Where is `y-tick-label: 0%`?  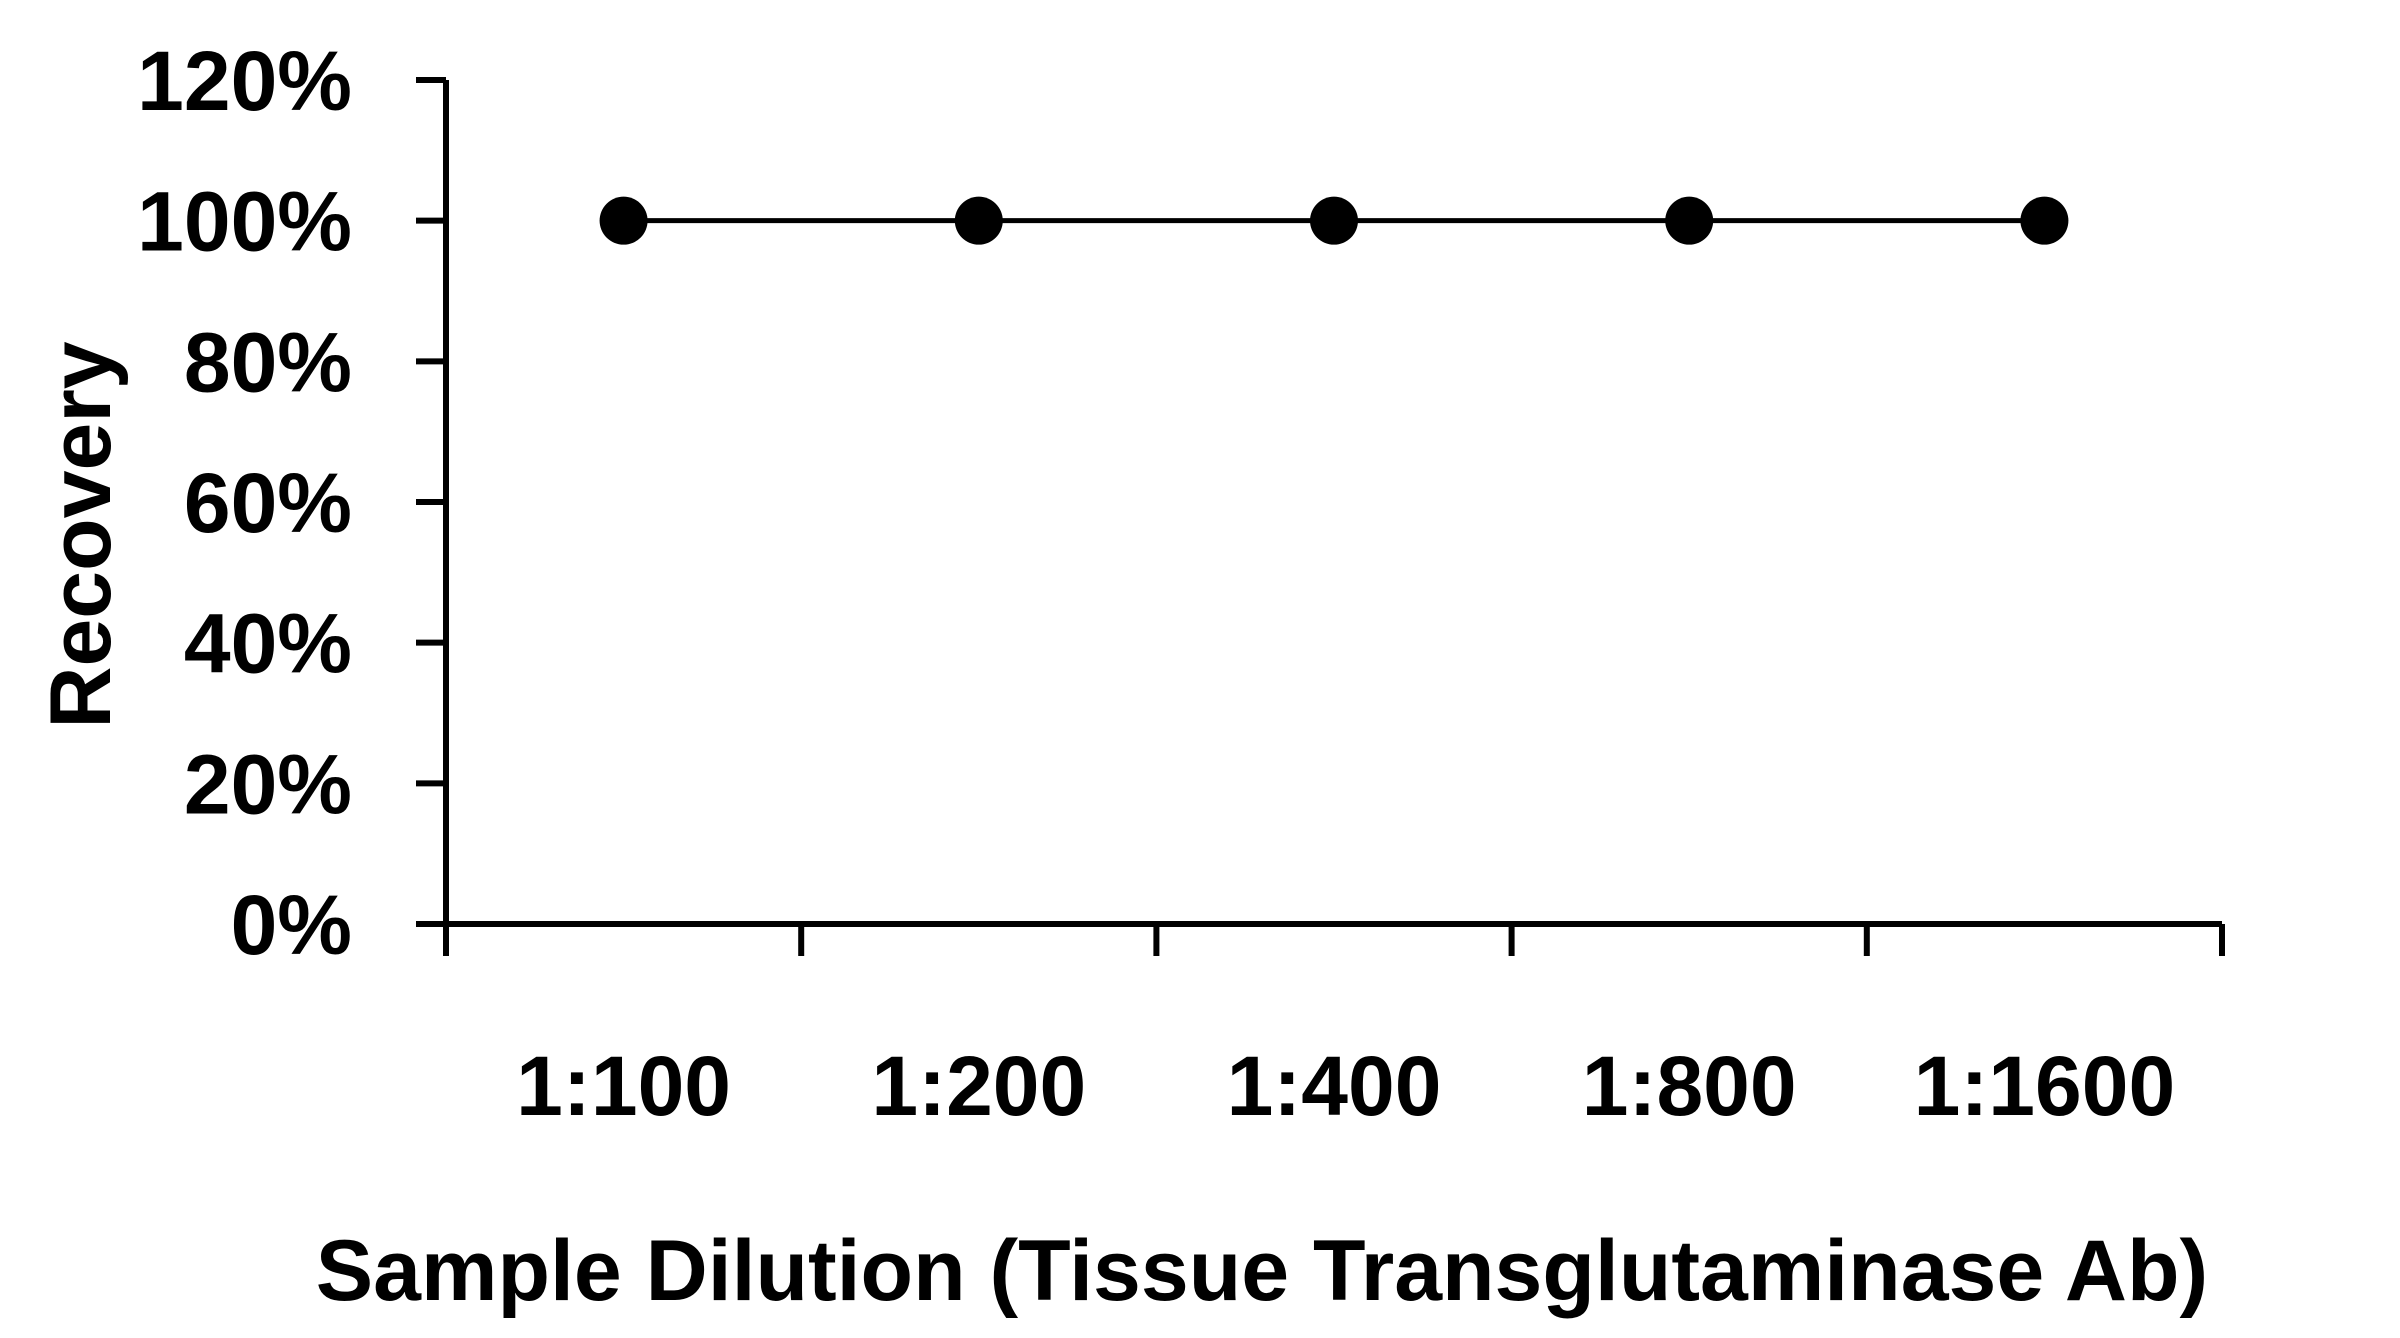
y-tick-label: 0% is located at coordinates (291, 925).